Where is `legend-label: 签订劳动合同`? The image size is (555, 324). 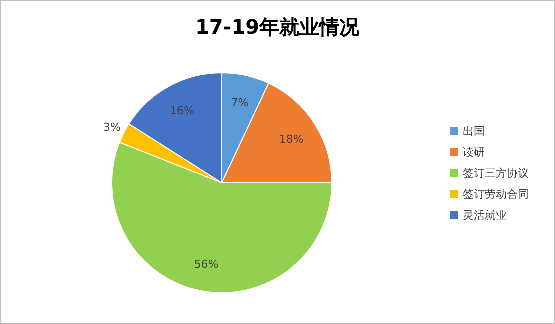
legend-label: 签订劳动合同 is located at coordinates (496, 194).